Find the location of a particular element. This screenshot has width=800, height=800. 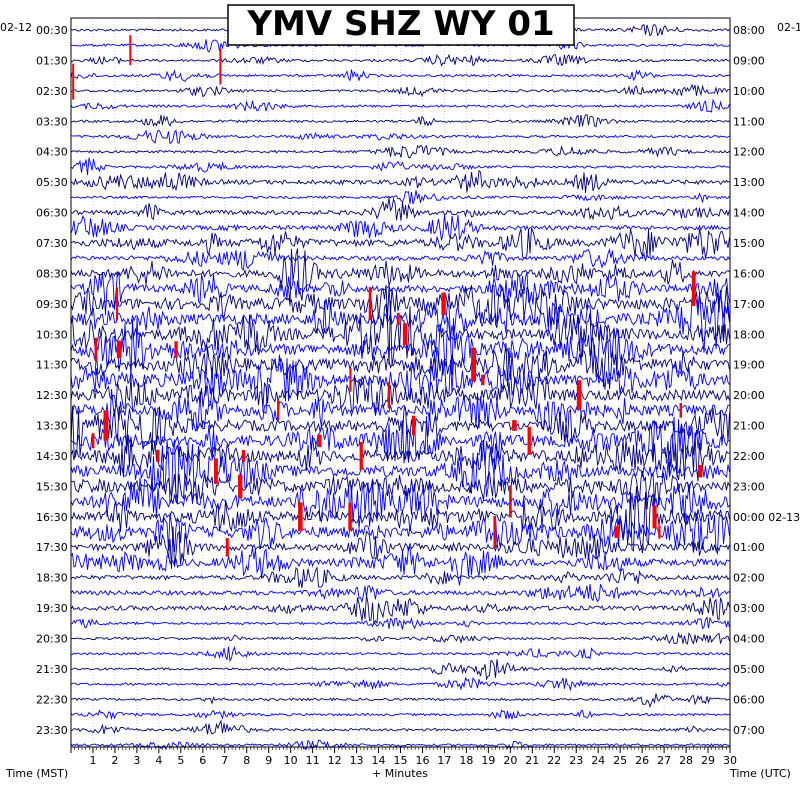

right-time-label: 19:00 is located at coordinates (749, 365).